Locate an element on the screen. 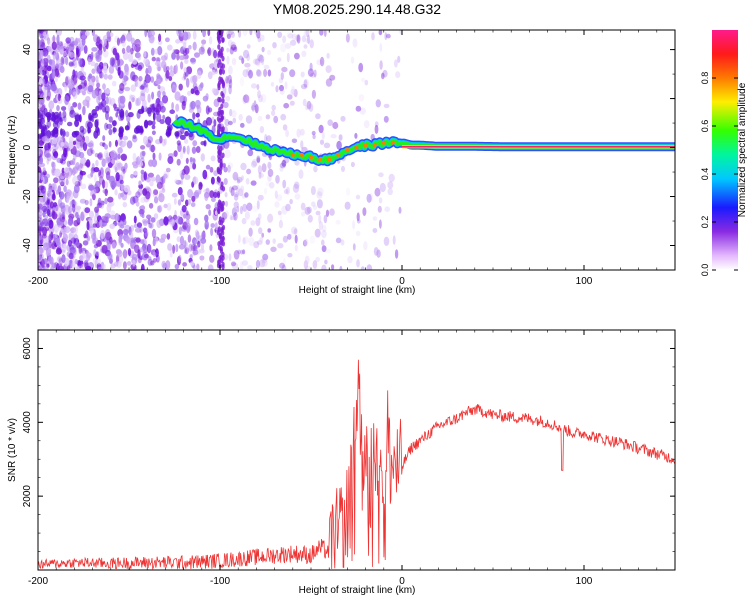 The width and height of the screenshot is (750, 600). colorbar-gradient is located at coordinates (725, 150).